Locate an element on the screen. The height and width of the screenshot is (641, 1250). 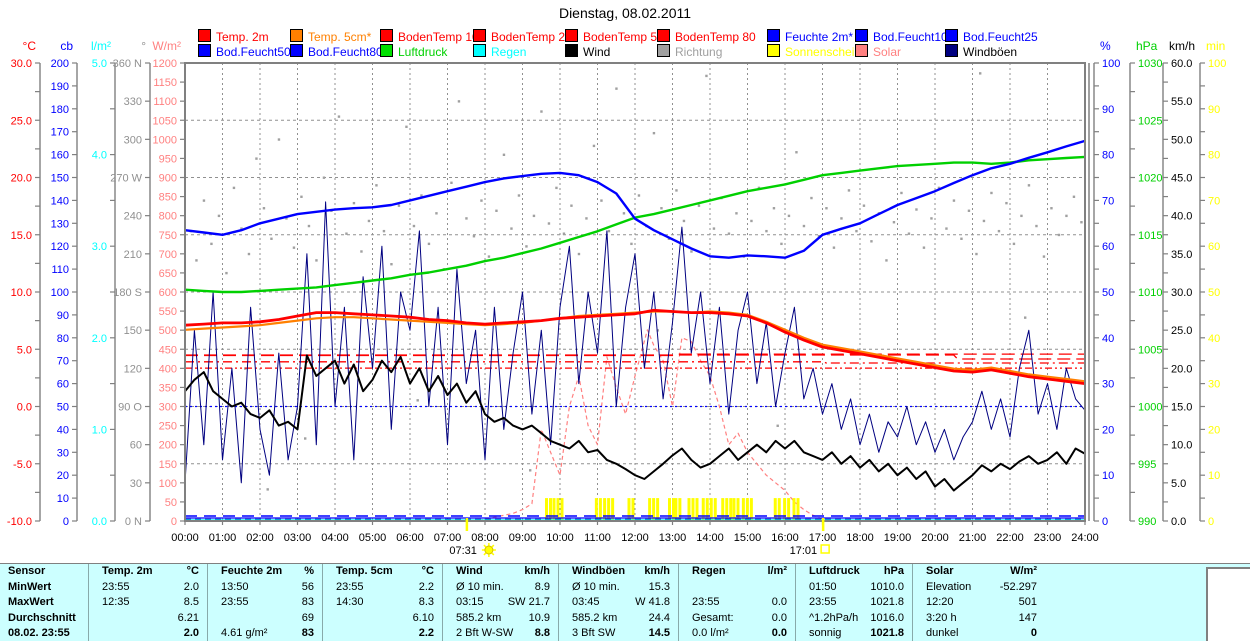
axis-unit-header: l/m² is located at coordinates (101, 46).